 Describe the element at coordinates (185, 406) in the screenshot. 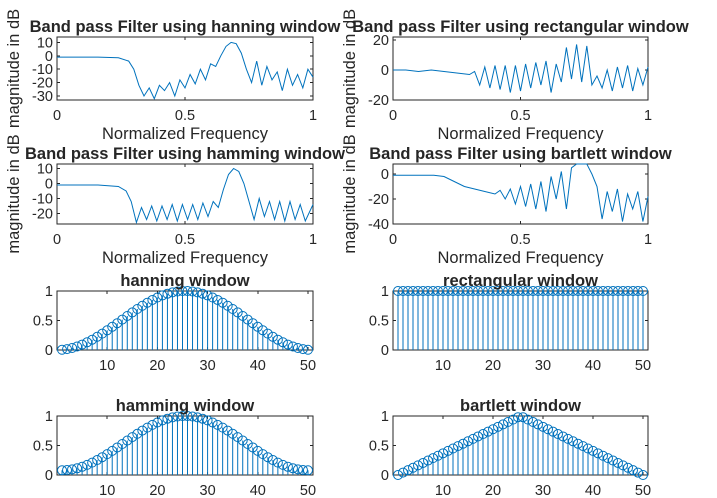

I see `subplot-title: hamming window` at that location.